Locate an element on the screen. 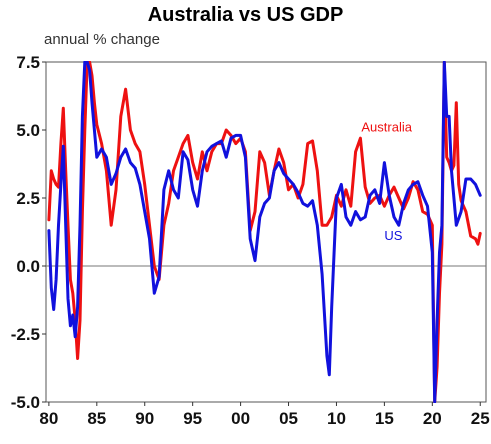 The height and width of the screenshot is (444, 491). x-tick-label: 10 is located at coordinates (336, 418).